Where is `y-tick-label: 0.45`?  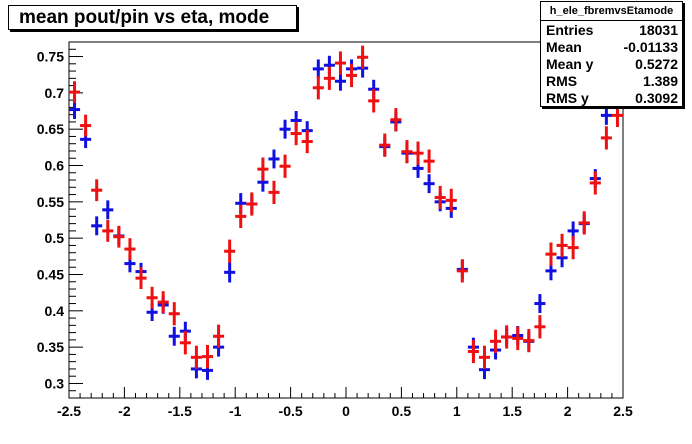 y-tick-label: 0.45 is located at coordinates (50, 274).